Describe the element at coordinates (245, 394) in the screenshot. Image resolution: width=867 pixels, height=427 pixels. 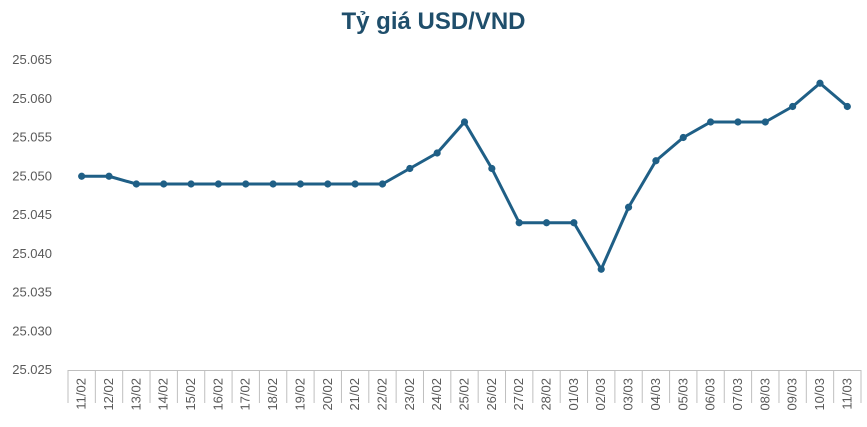
I see `x-tick-label: 17/02` at that location.